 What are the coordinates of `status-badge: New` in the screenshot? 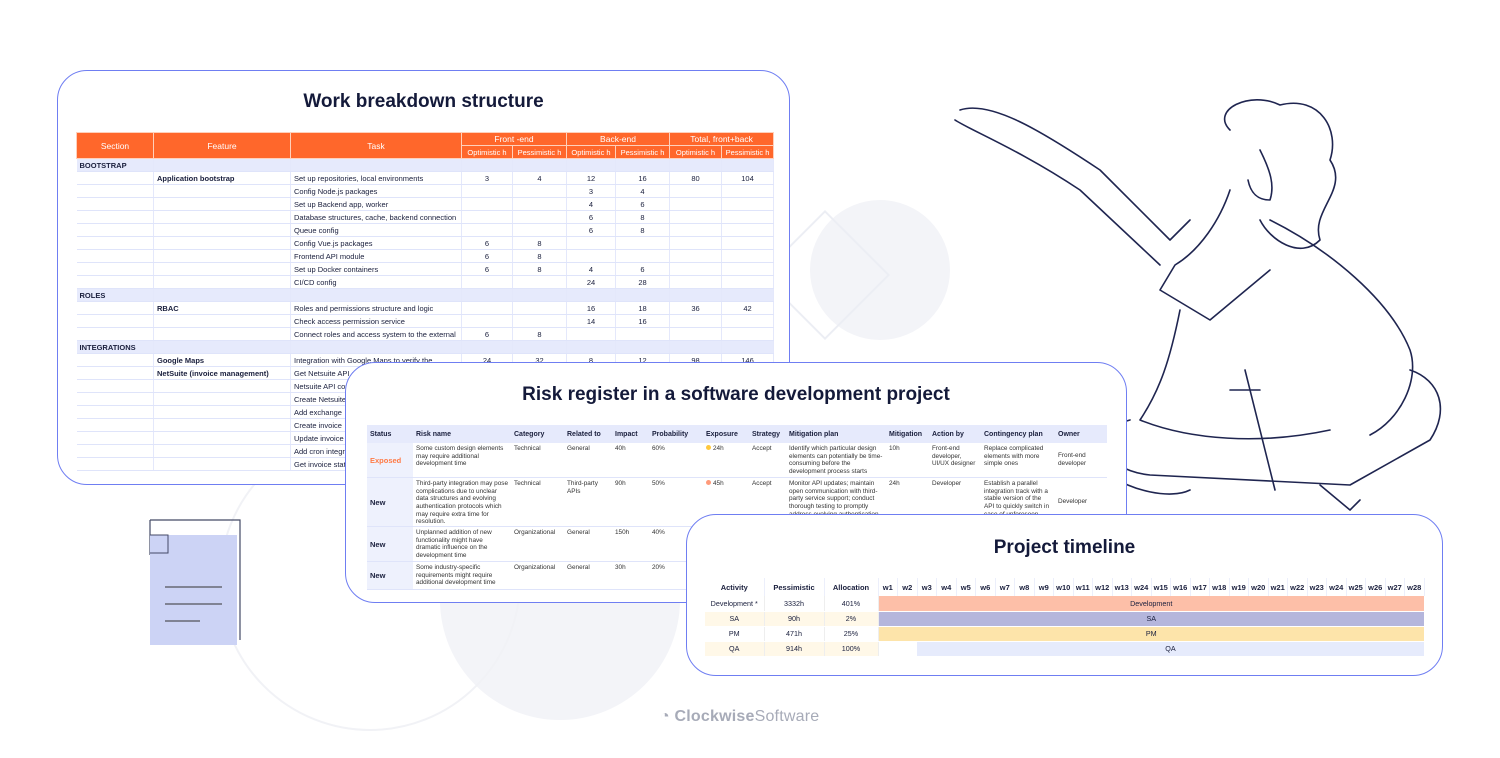 It's located at (390, 502).